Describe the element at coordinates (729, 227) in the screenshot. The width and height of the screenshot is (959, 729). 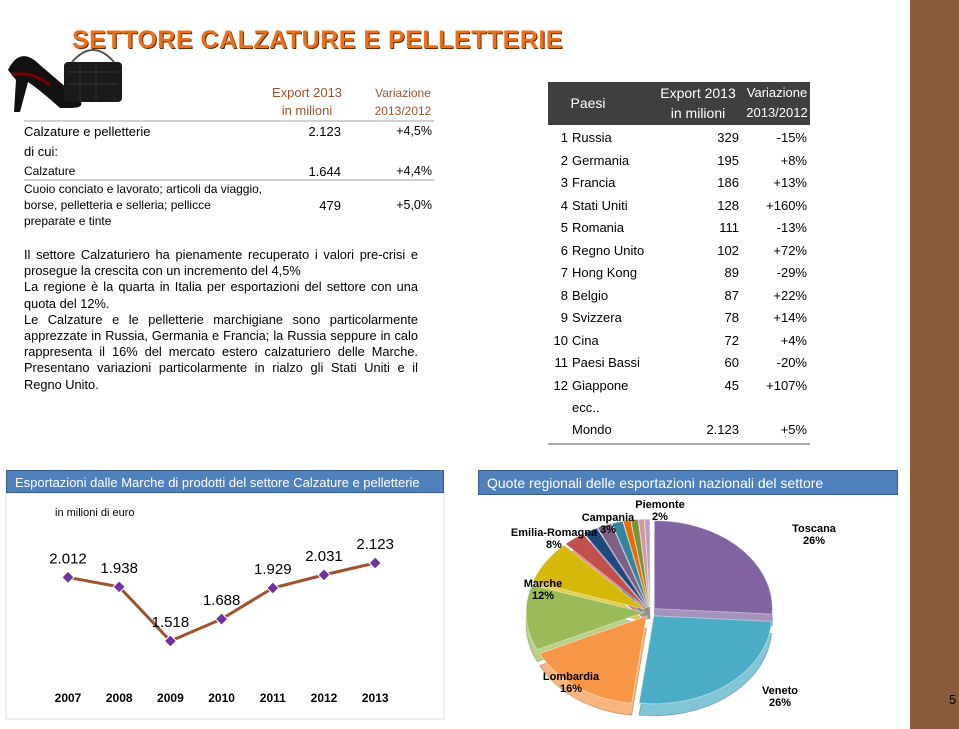
I see `export-value: 111` at that location.